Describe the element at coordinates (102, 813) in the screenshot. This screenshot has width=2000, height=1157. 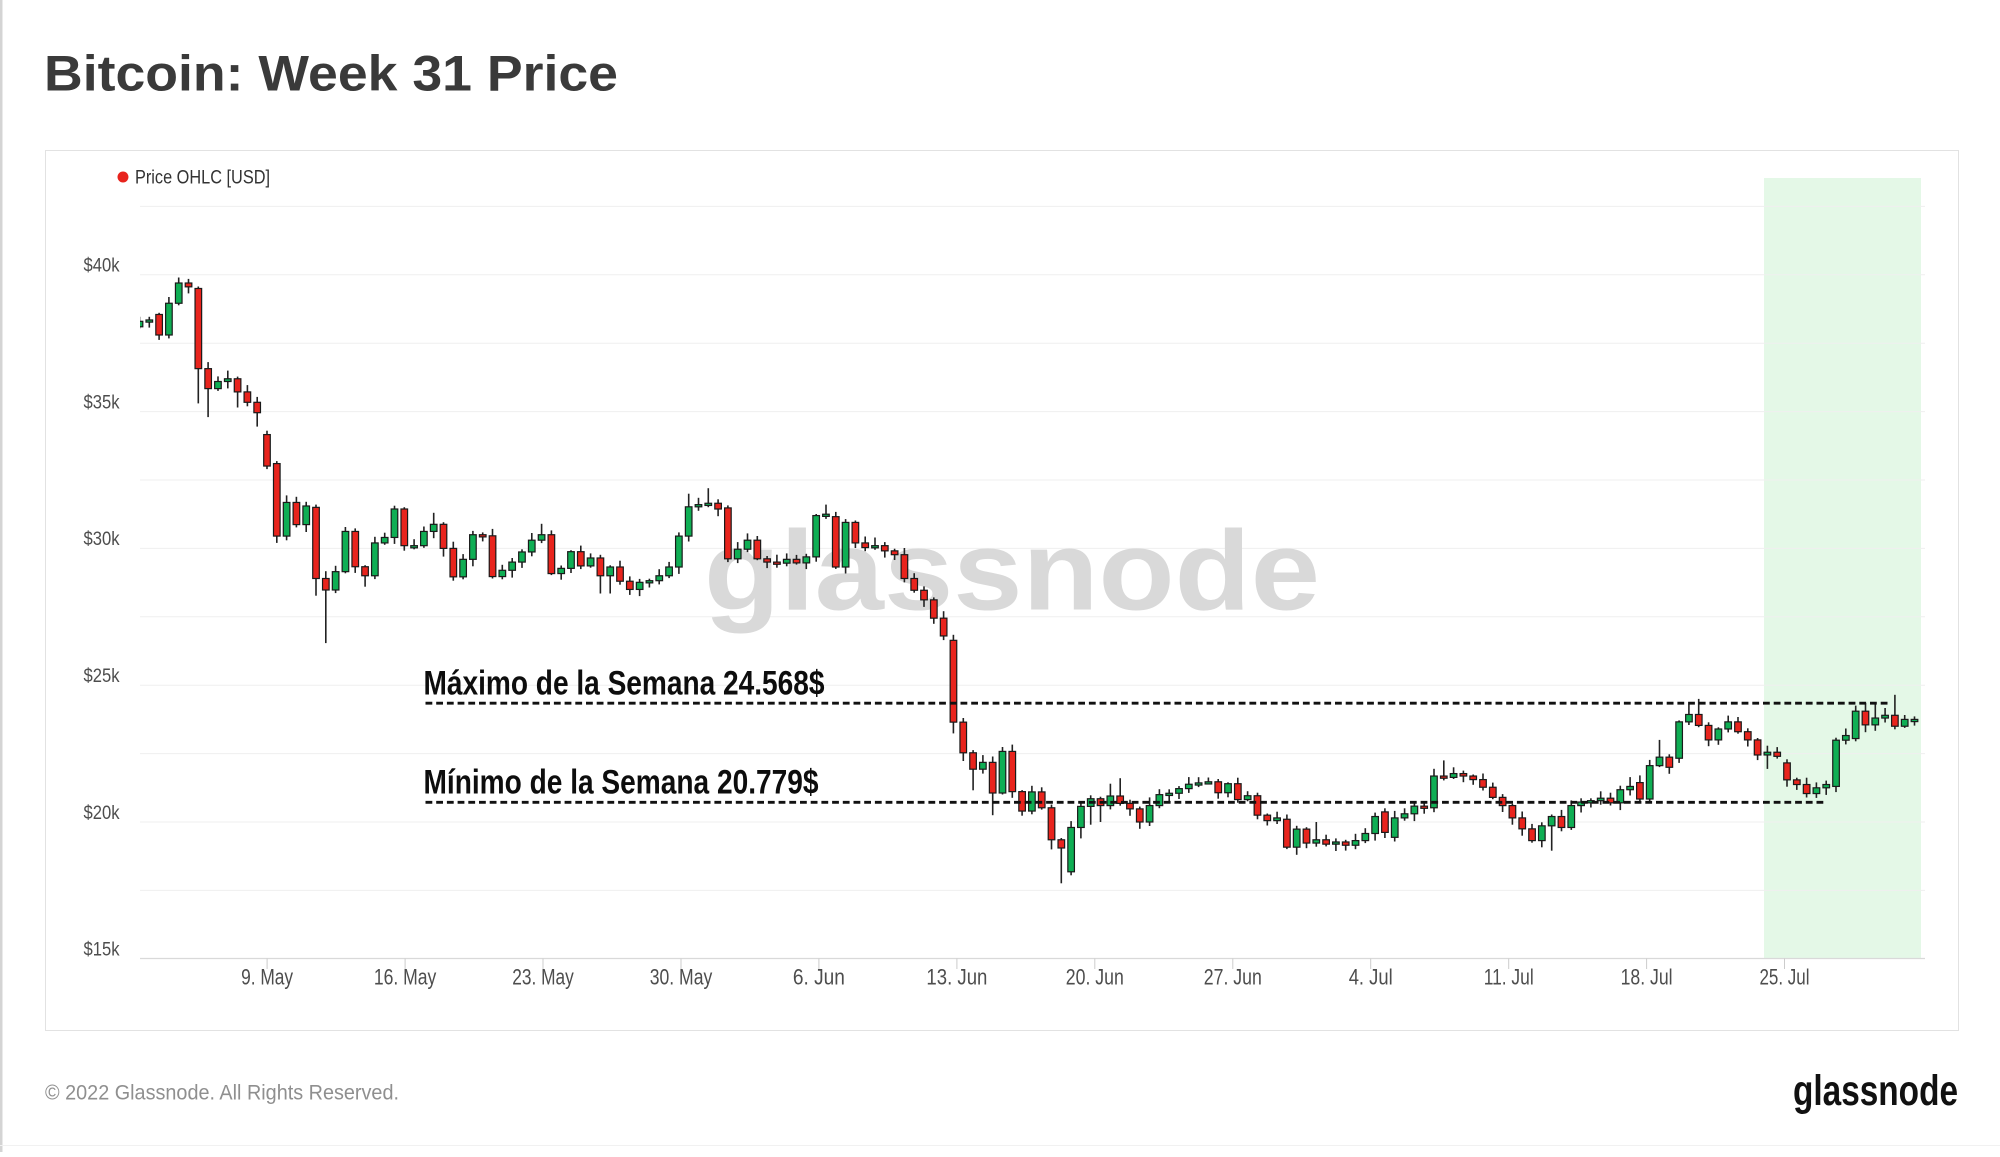
I see `svg-text: $20k` at that location.